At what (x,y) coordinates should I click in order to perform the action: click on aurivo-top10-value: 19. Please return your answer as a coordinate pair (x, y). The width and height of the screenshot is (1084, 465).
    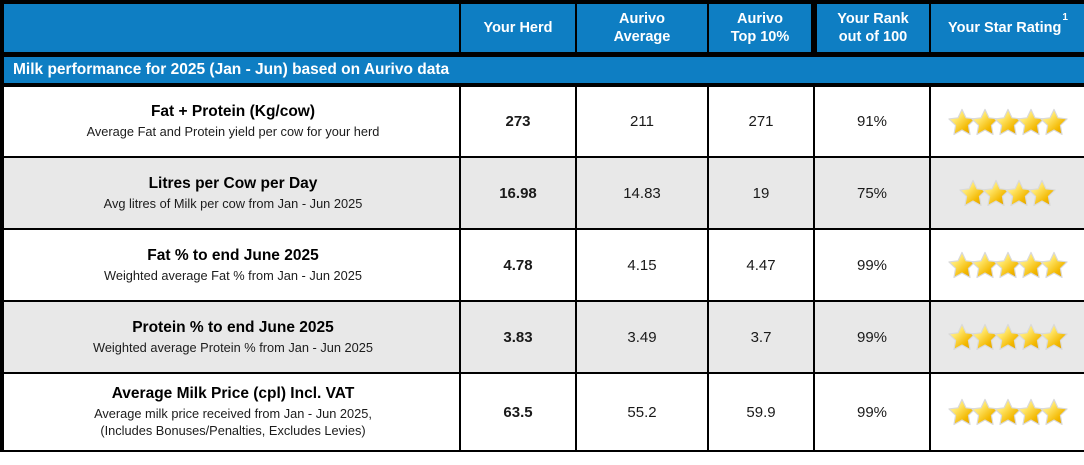
    Looking at the image, I should click on (761, 193).